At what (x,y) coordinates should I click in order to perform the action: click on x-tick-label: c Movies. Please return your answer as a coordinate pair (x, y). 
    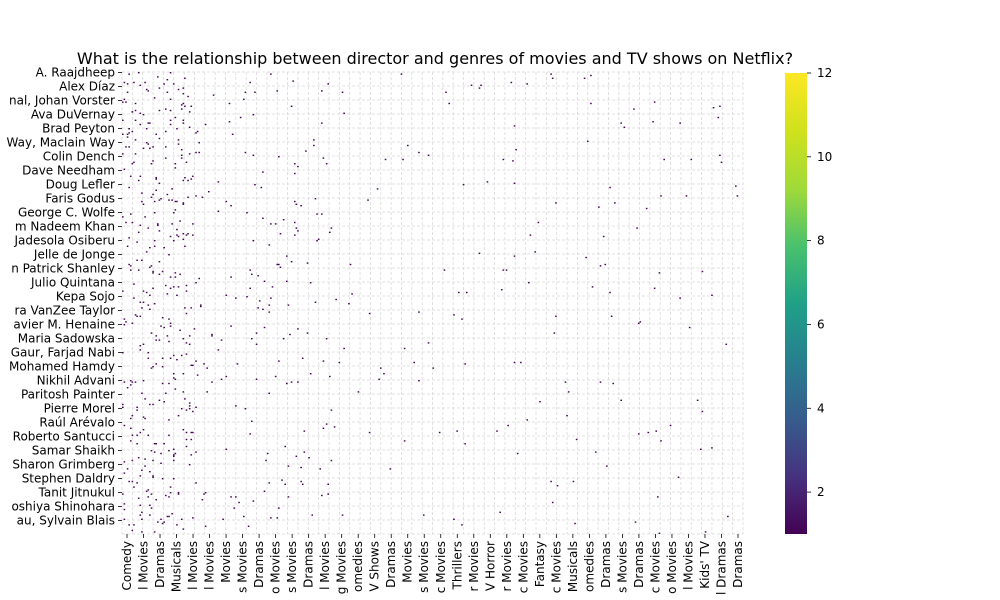
    Looking at the image, I should click on (523, 567).